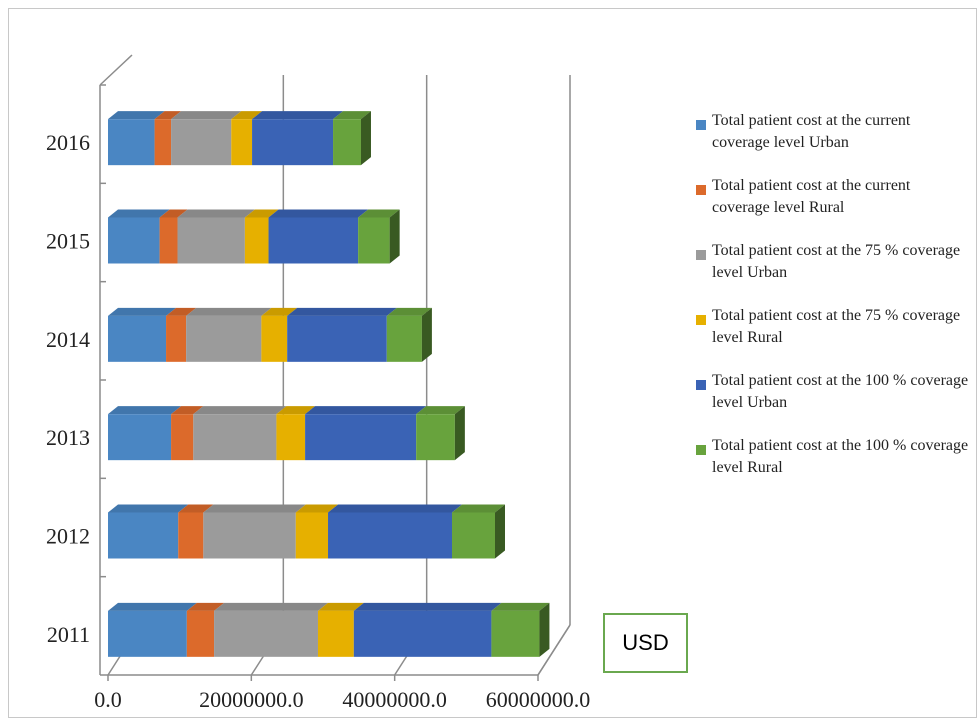 This screenshot has height=720, width=978. Describe the element at coordinates (68, 339) in the screenshot. I see `category-label: 2014` at that location.